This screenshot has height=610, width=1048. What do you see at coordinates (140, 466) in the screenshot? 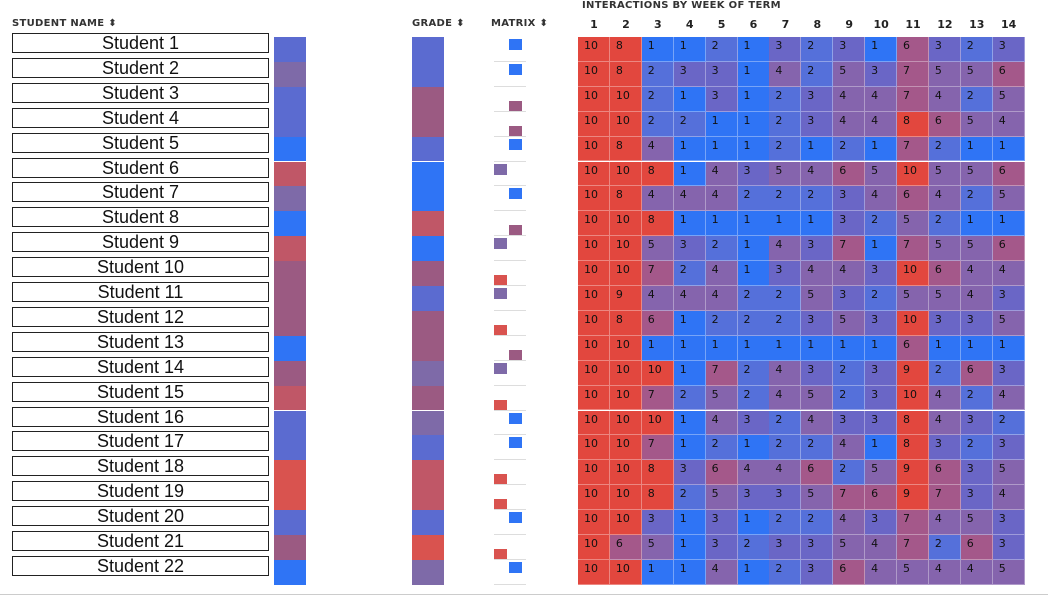
I see `student-name-cell: Student 18` at bounding box center [140, 466].